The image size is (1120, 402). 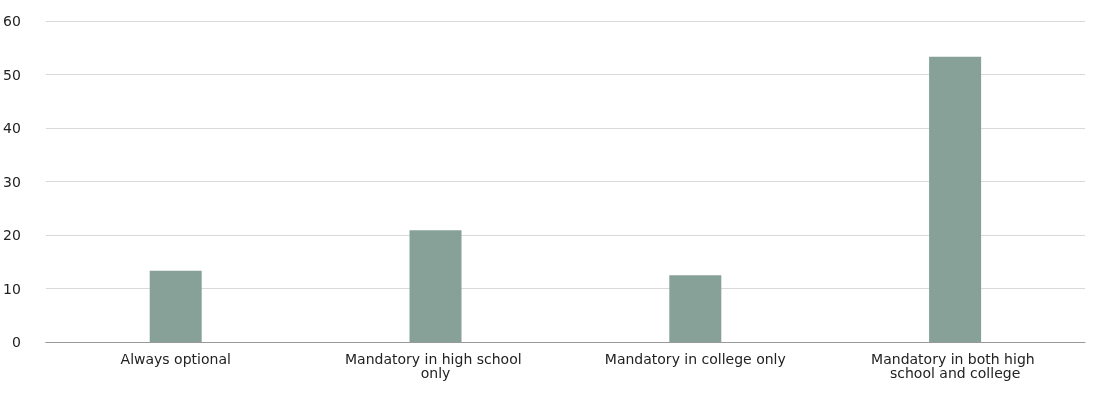 I want to click on x-tick-label: Mandatory in college only, so click(x=695, y=359).